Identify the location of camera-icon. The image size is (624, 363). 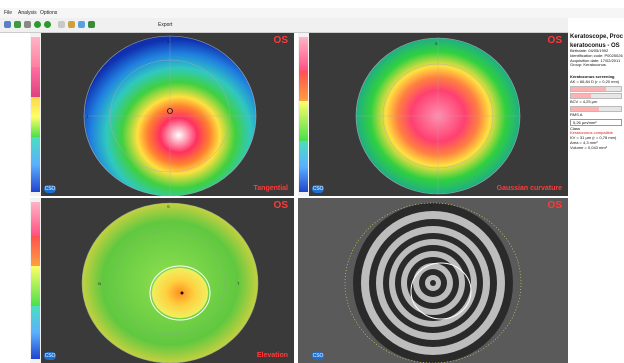
(47, 24).